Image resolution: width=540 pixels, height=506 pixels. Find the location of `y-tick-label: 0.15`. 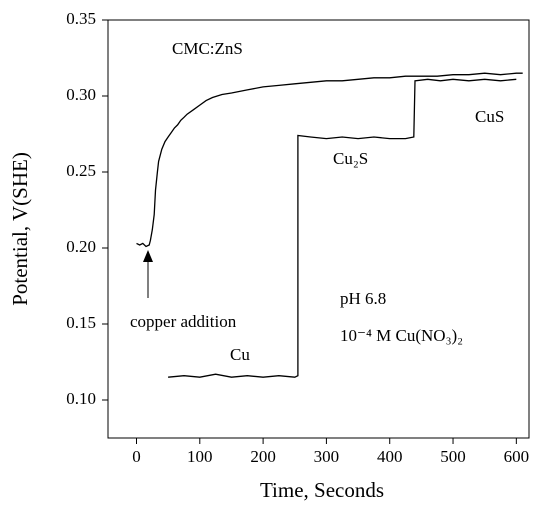

y-tick-label: 0.15 is located at coordinates (81, 322).